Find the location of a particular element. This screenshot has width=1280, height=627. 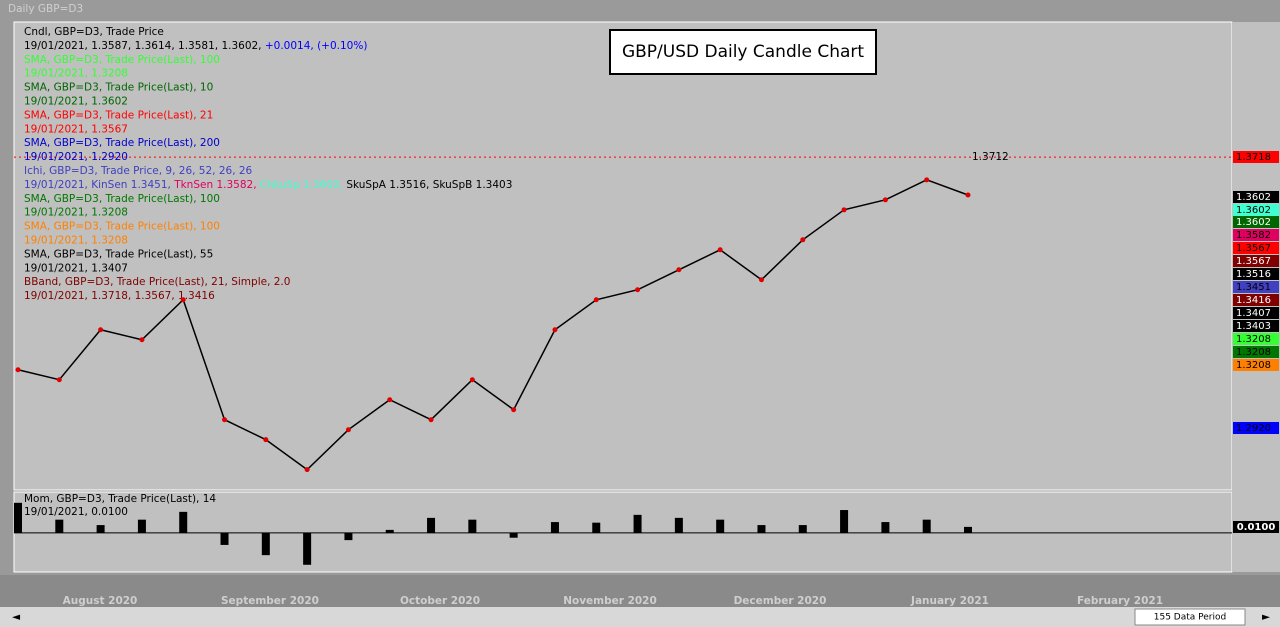

legend-segment: SMA, GBP=D3, Trade Price(Last), 55 is located at coordinates (118, 254).